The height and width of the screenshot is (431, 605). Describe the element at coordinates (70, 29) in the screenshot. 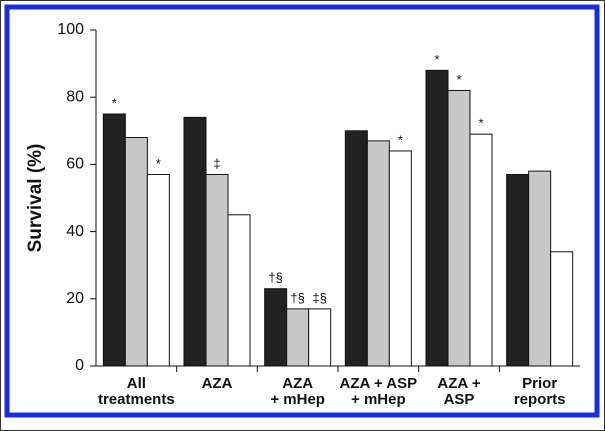

I see `y-tick-label: 100` at that location.